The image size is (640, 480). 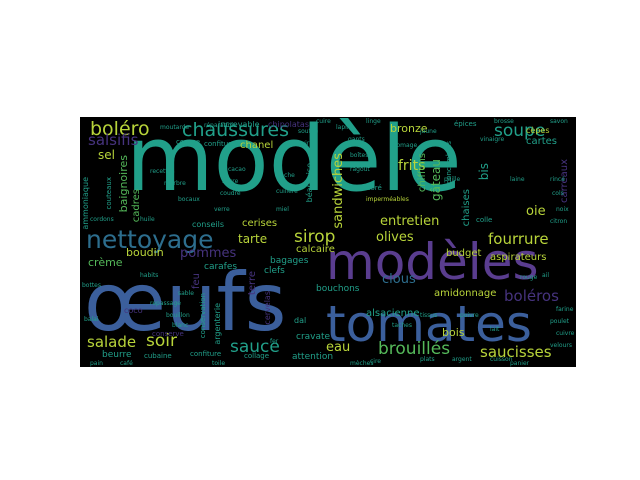 What do you see at coordinates (313, 337) in the screenshot?
I see `word-cravate: cravate` at bounding box center [313, 337].